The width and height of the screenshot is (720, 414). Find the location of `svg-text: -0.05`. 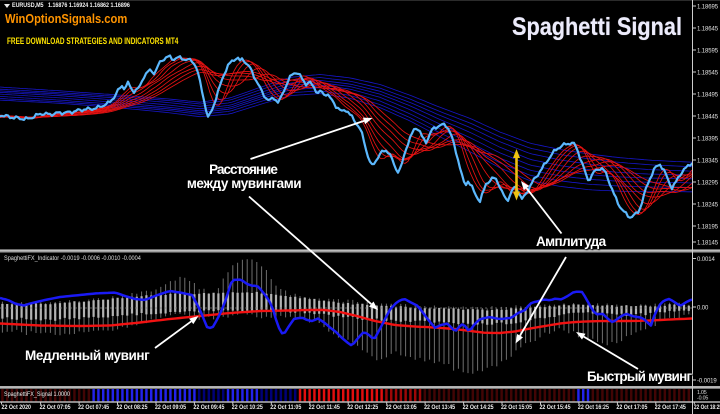

svg-text: -0.05 is located at coordinates (702, 399).